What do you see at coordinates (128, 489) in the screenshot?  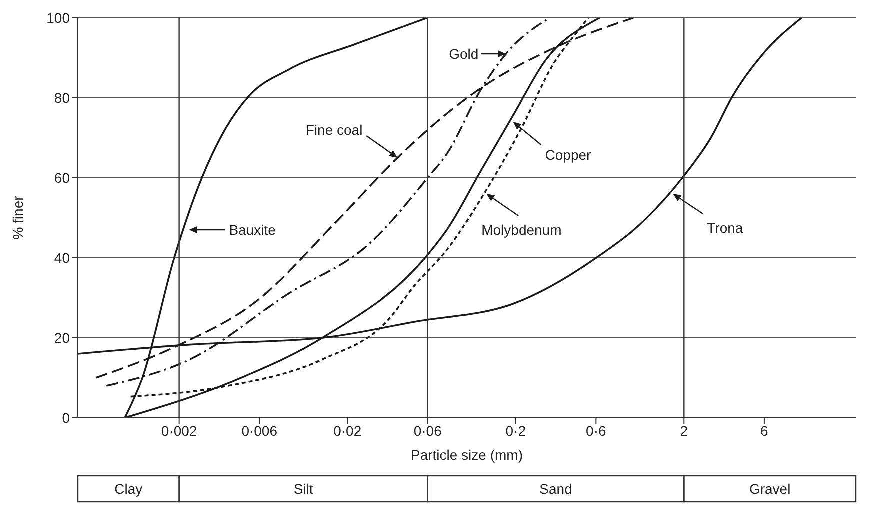 I see `text: Clay` at bounding box center [128, 489].